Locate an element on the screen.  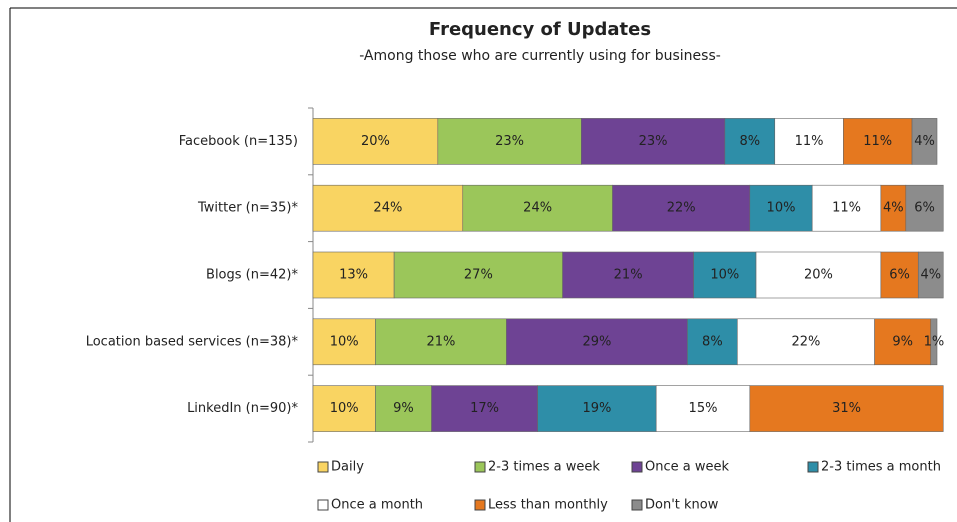
data-label: 19% is located at coordinates (596, 408).